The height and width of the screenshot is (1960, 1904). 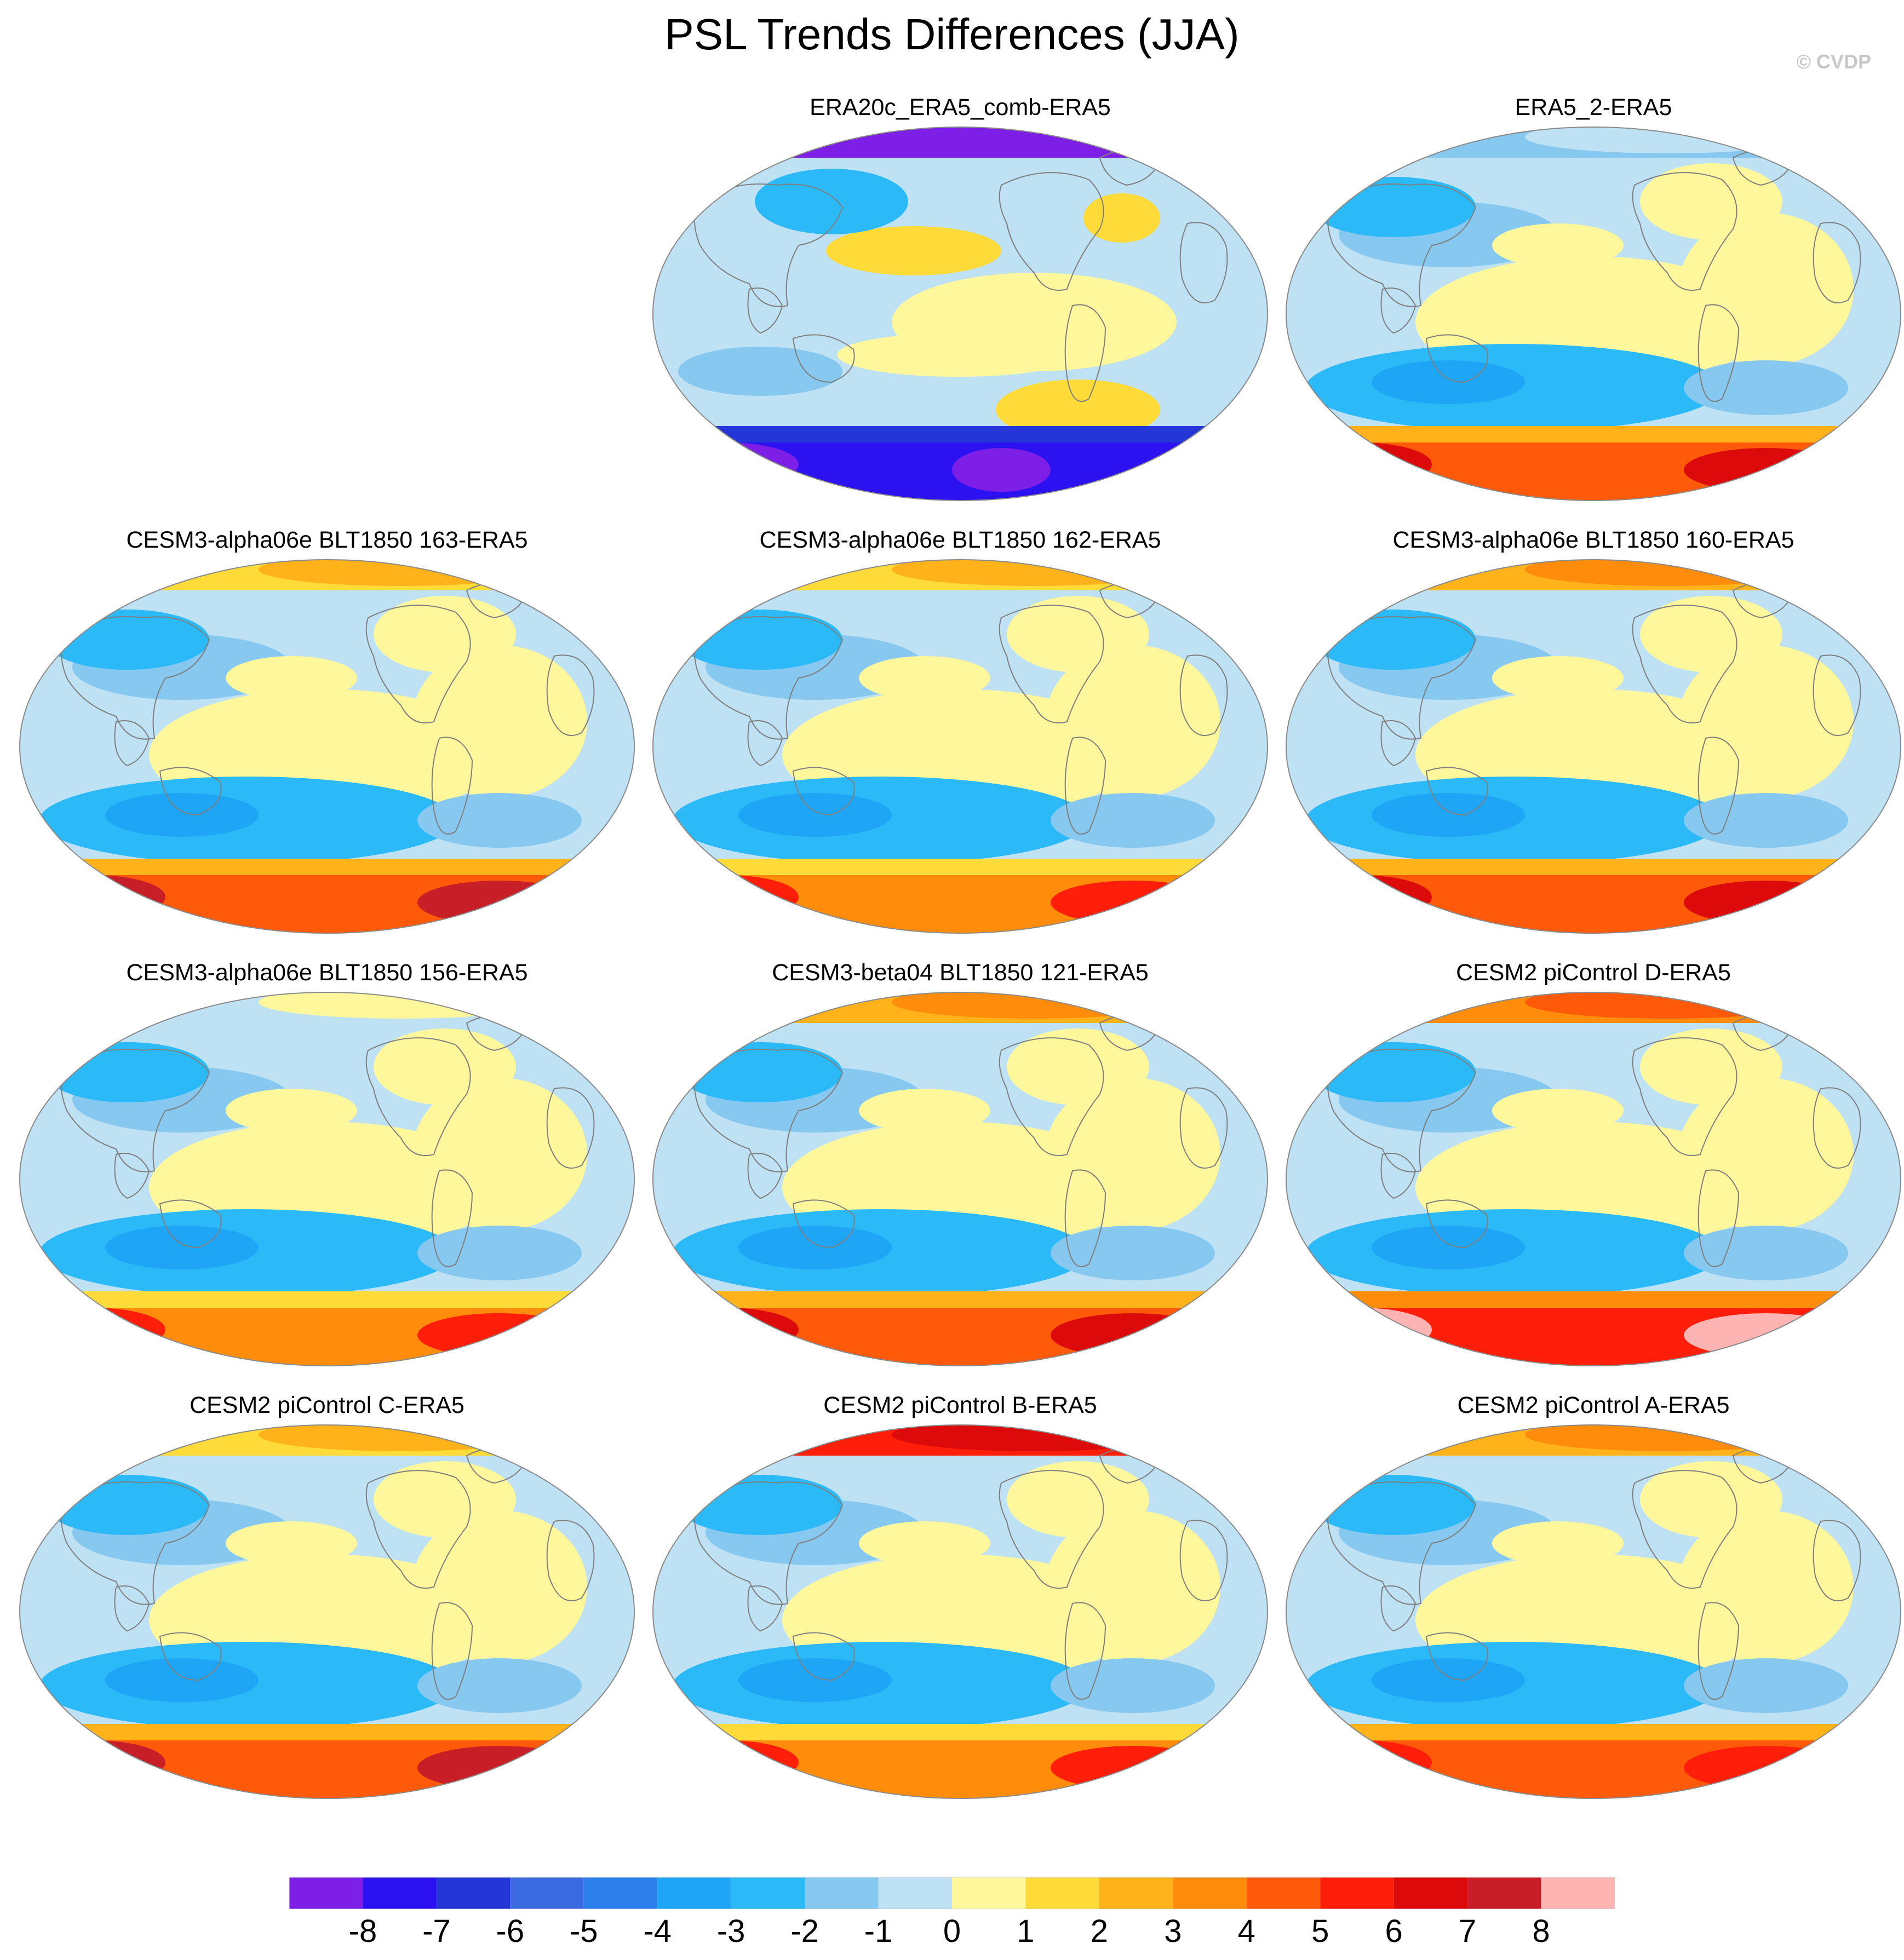 I want to click on colorbar-label: -4, so click(x=657, y=1931).